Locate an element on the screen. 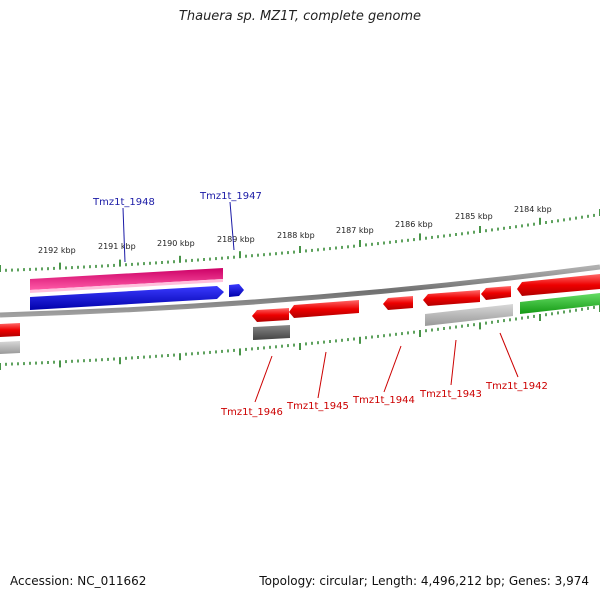 The image size is (600, 600). scale-label: 2186 kbp is located at coordinates (414, 224).